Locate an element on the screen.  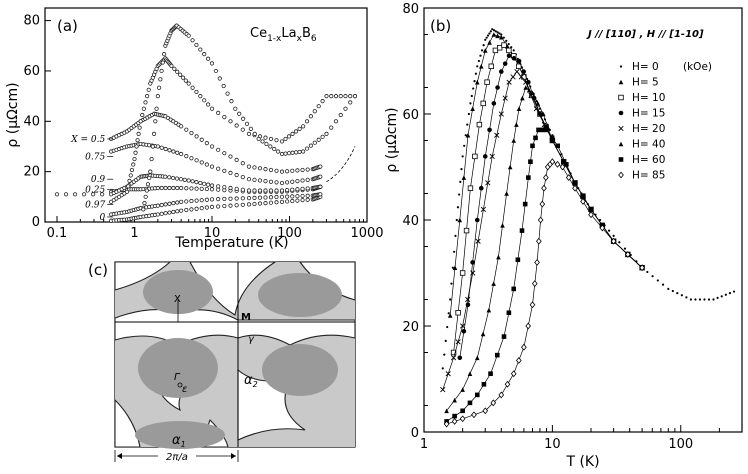
label-alpha1: α1 is located at coordinates (179, 441).